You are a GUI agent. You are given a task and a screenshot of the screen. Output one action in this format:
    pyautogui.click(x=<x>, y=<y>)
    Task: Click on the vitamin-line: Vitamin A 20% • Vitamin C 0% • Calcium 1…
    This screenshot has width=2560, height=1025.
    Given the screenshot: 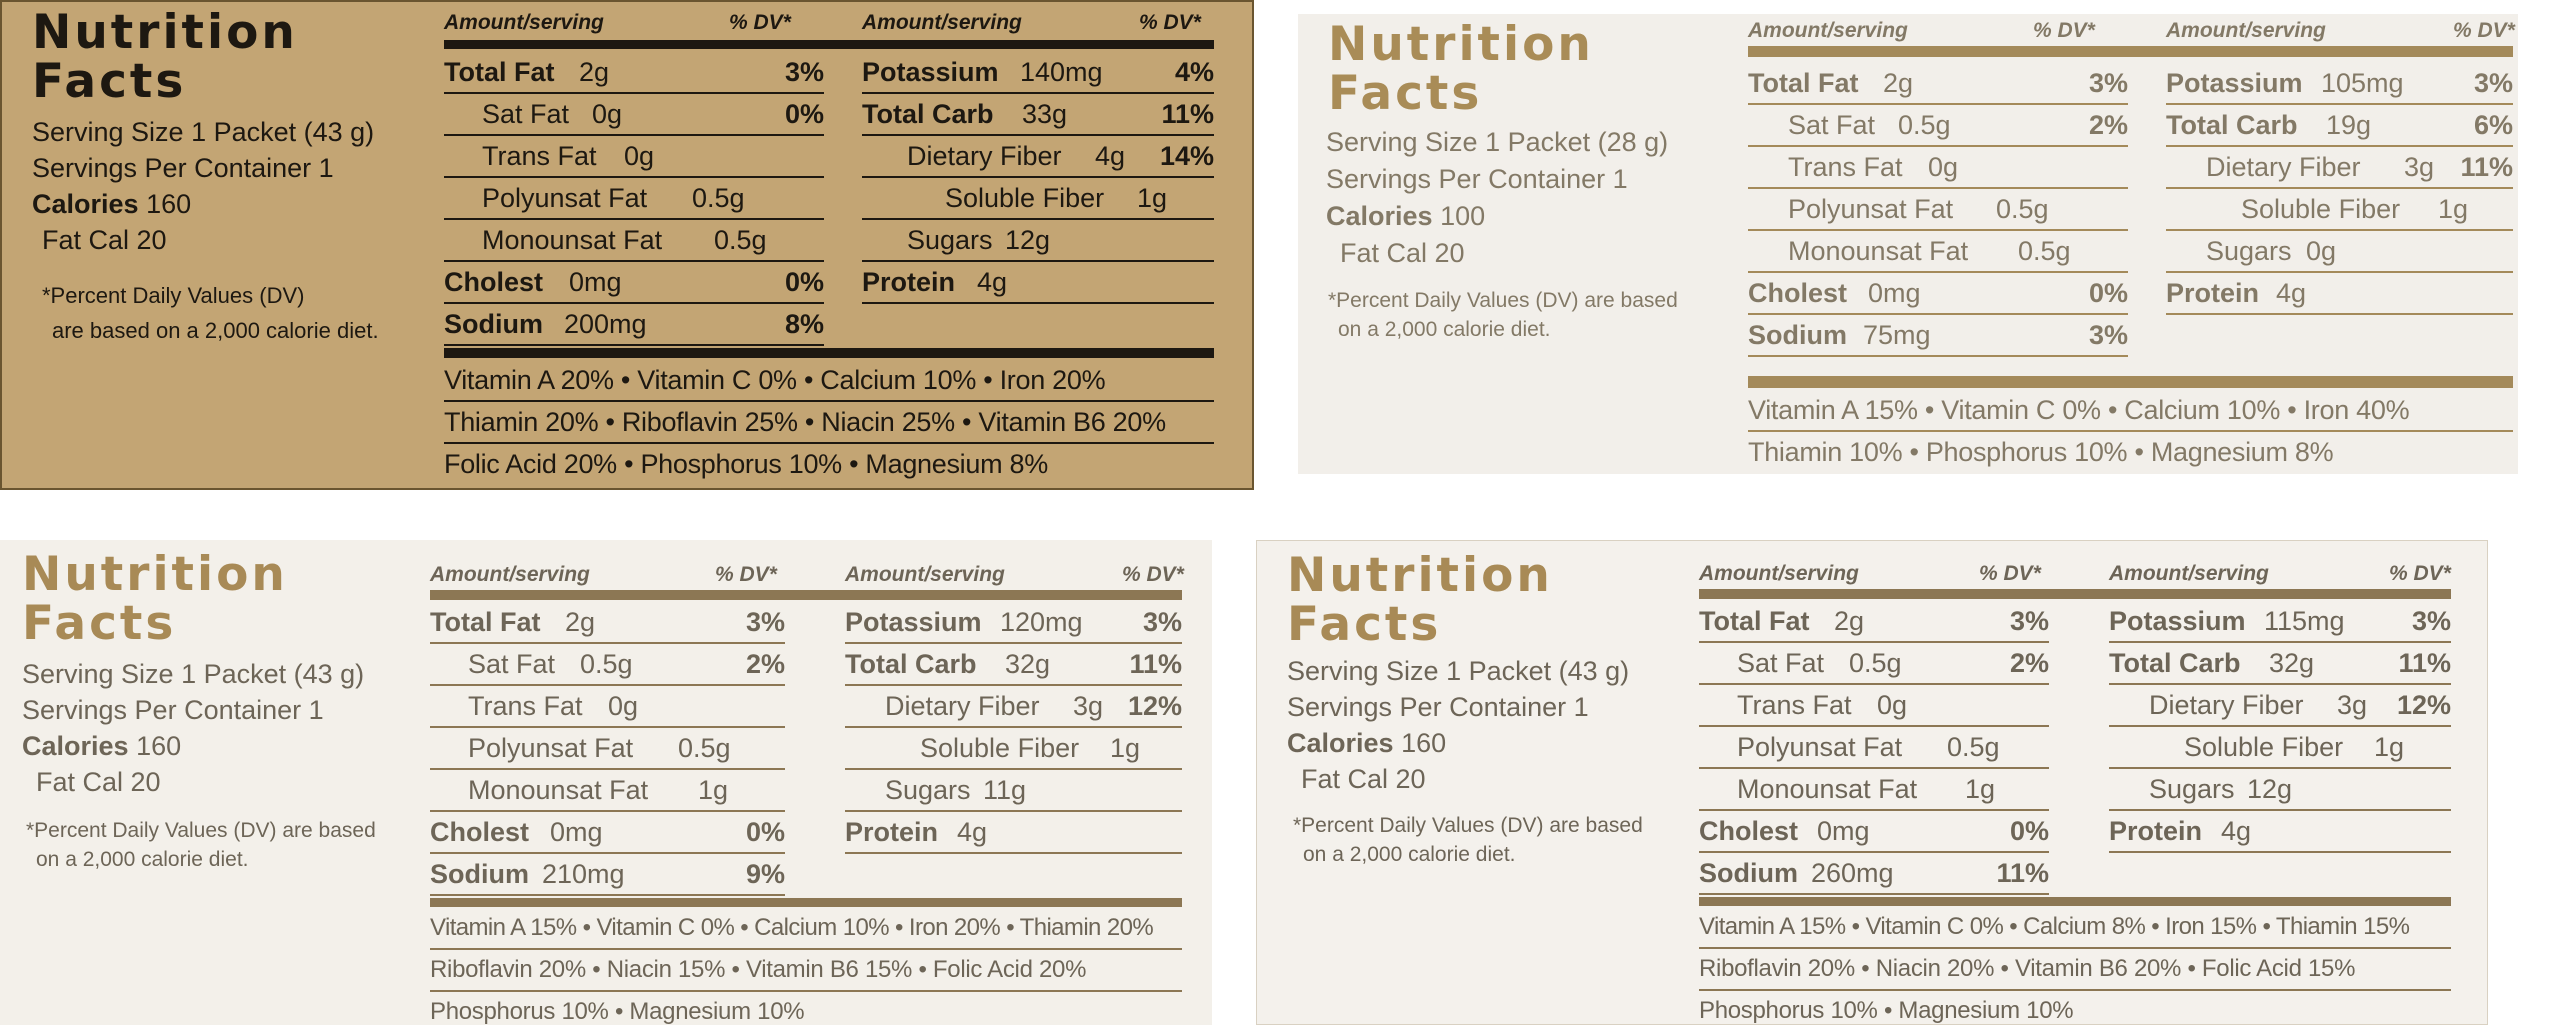 What is the action you would take?
    pyautogui.click(x=829, y=381)
    